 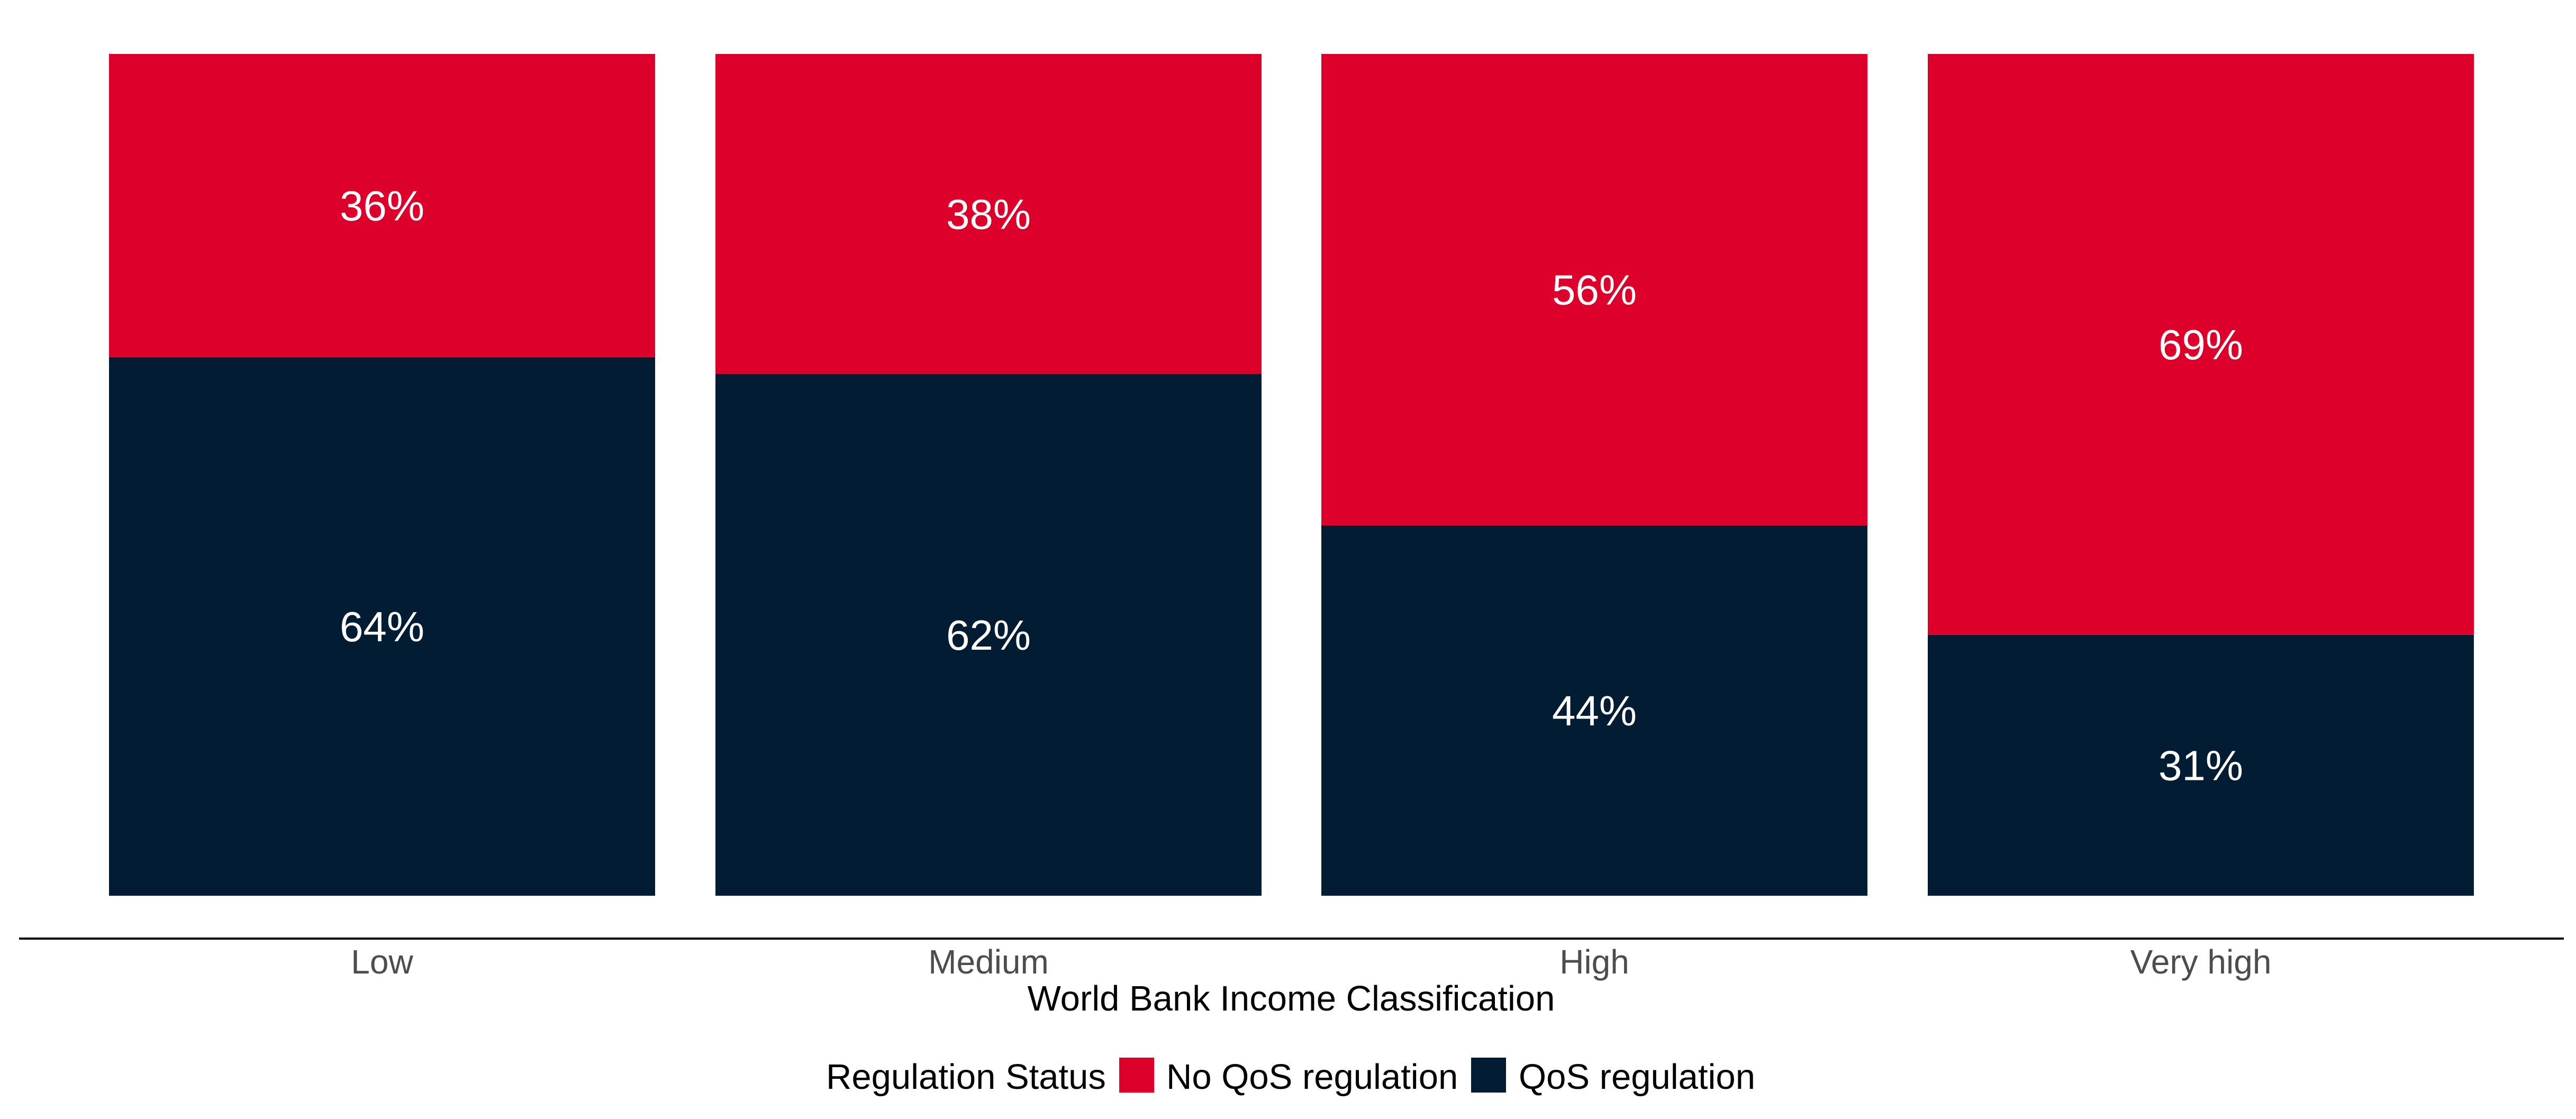 I want to click on data-label-qos-very-high: 31%, so click(x=2200, y=765).